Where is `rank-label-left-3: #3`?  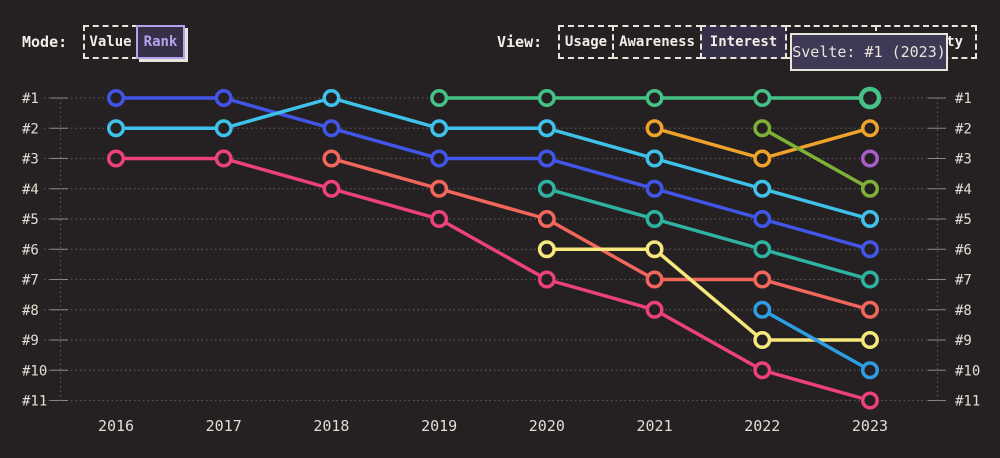 rank-label-left-3: #3 is located at coordinates (30, 160).